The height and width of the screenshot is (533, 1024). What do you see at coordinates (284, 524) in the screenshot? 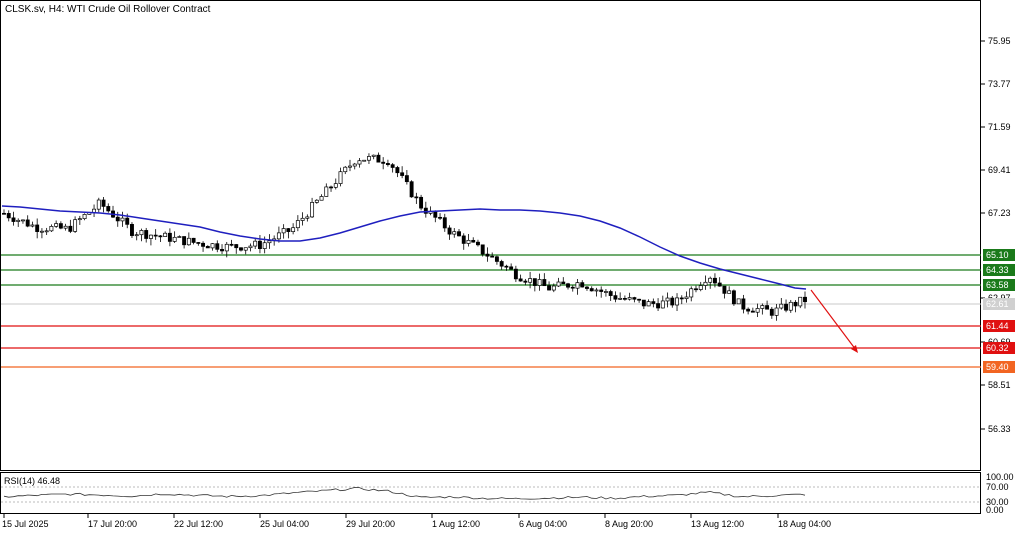
I see `time-tick: 25 Jul 04:00` at bounding box center [284, 524].